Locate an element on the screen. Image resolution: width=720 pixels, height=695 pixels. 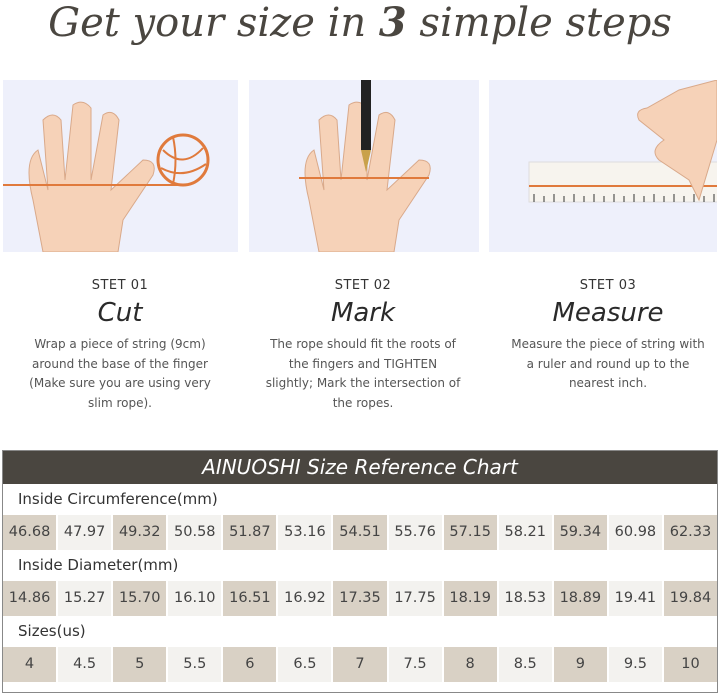
diameter-cell: 17.75 is located at coordinates (415, 598).